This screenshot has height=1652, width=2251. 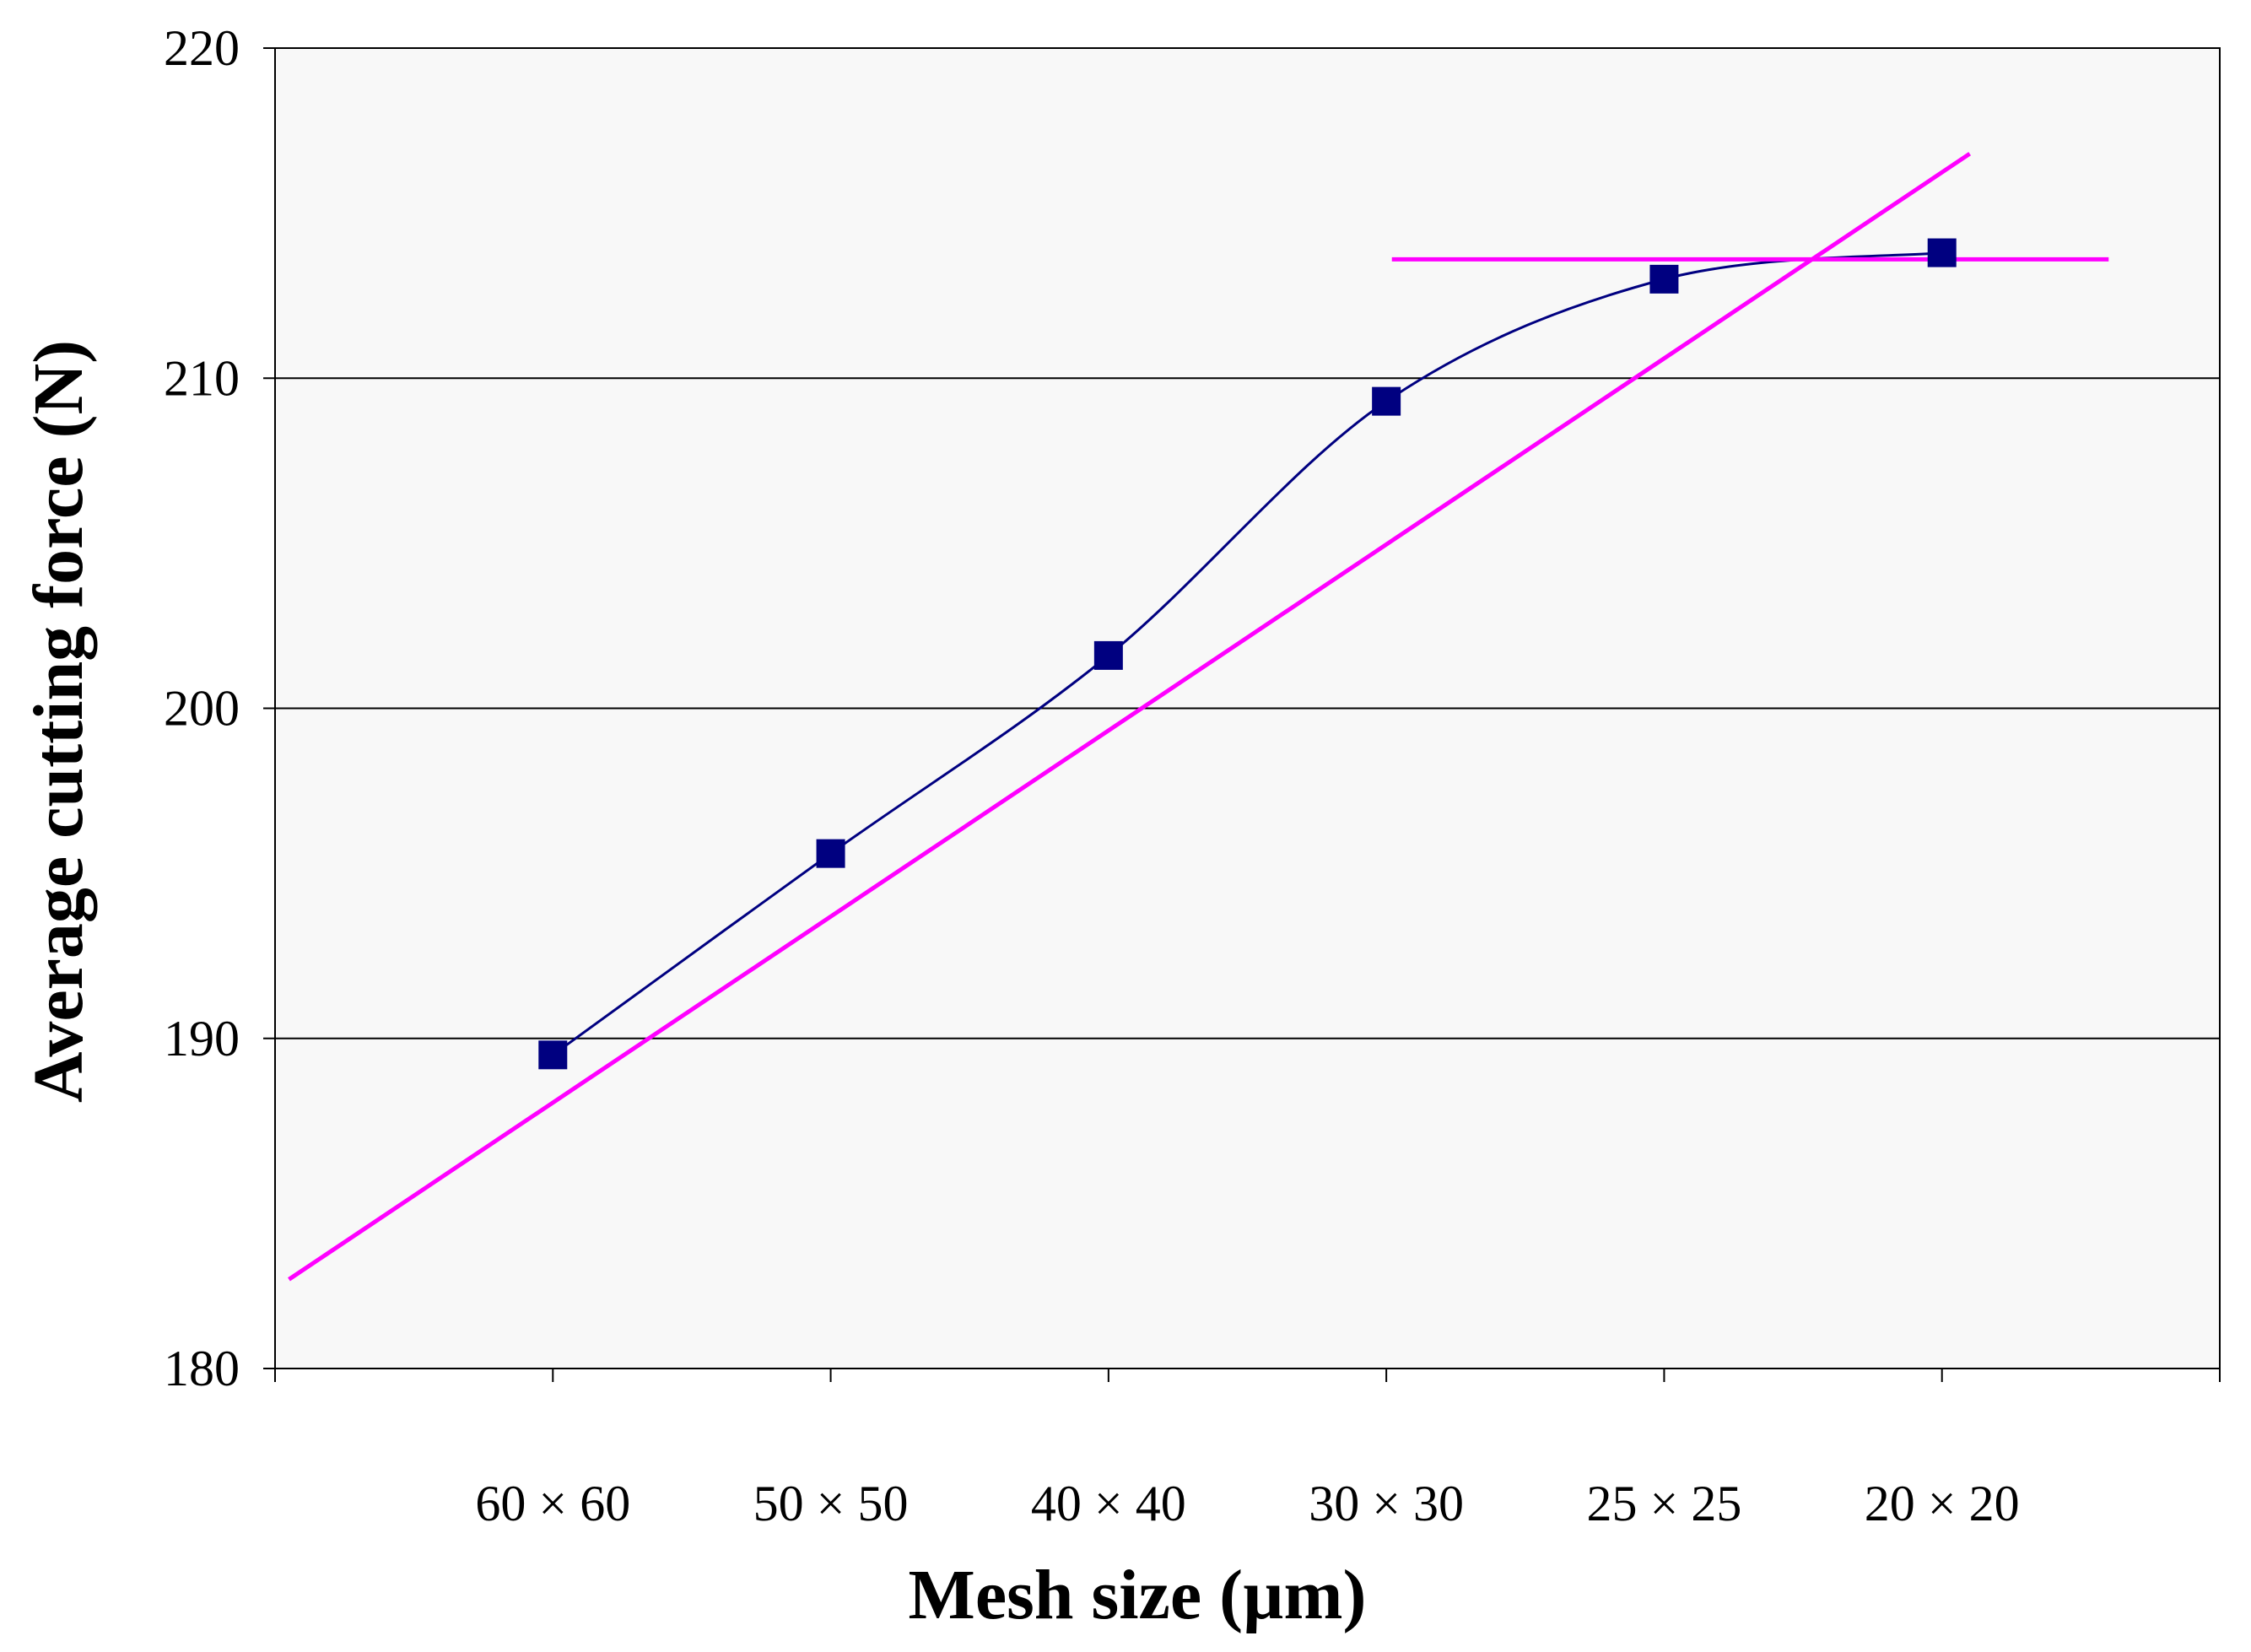 I want to click on x-tick-label: 25 × 25, so click(x=1664, y=1503).